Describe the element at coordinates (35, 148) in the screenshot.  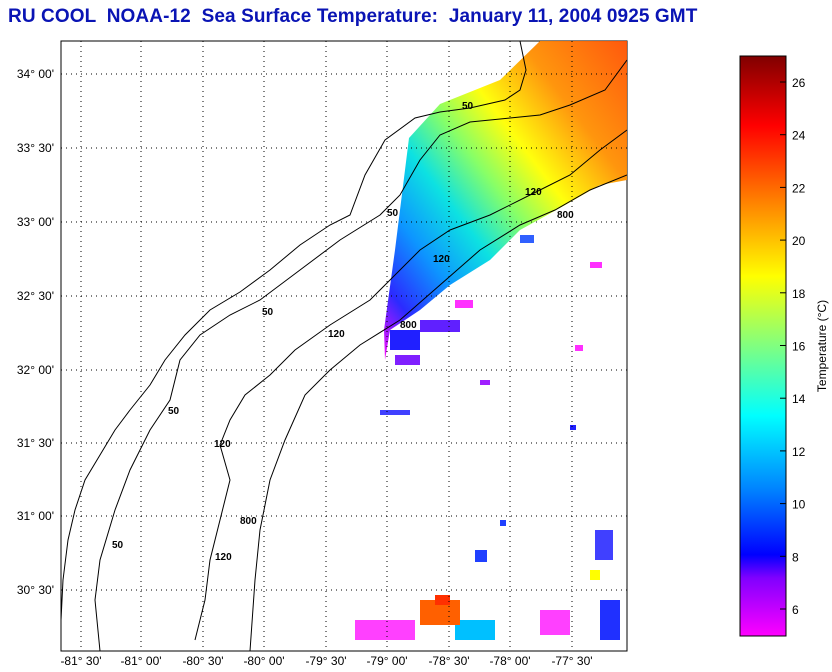
I see `lat-tick-label: 33° 30'` at that location.